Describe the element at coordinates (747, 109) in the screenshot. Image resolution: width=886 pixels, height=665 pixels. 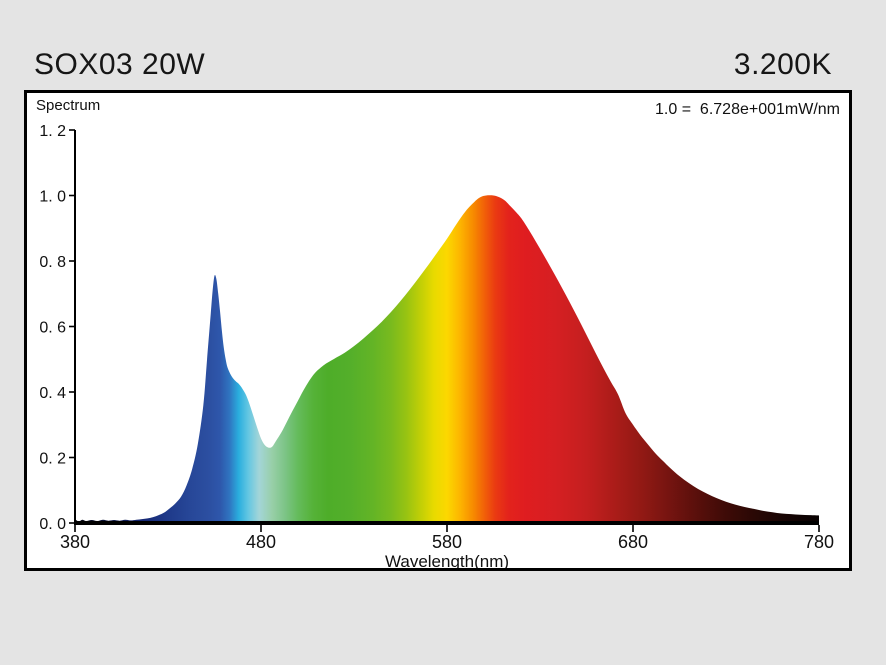
I see `scale-note: 1.0 = 6.728e+001mW/nm` at that location.